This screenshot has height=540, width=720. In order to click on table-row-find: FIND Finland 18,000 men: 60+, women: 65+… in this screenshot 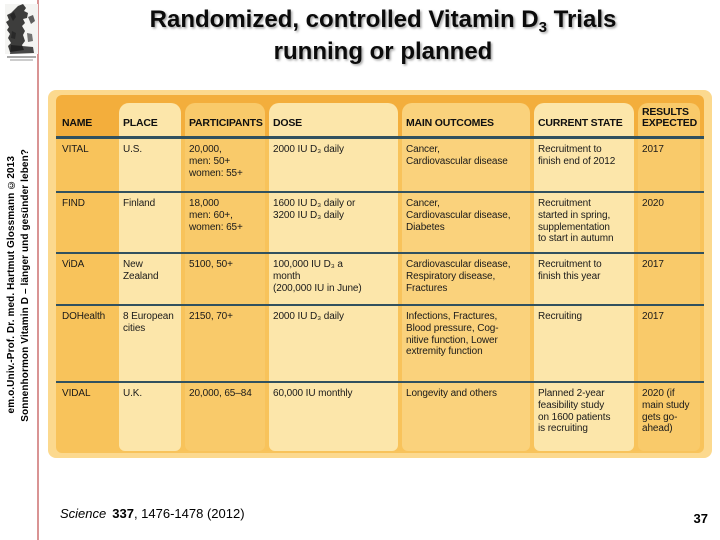, I will do `click(380, 221)`.